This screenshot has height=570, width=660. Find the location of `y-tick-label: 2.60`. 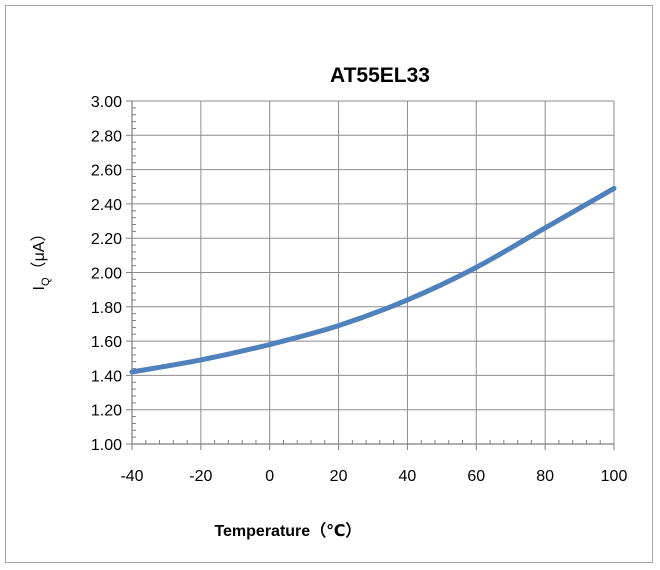

y-tick-label: 2.60 is located at coordinates (106, 171).